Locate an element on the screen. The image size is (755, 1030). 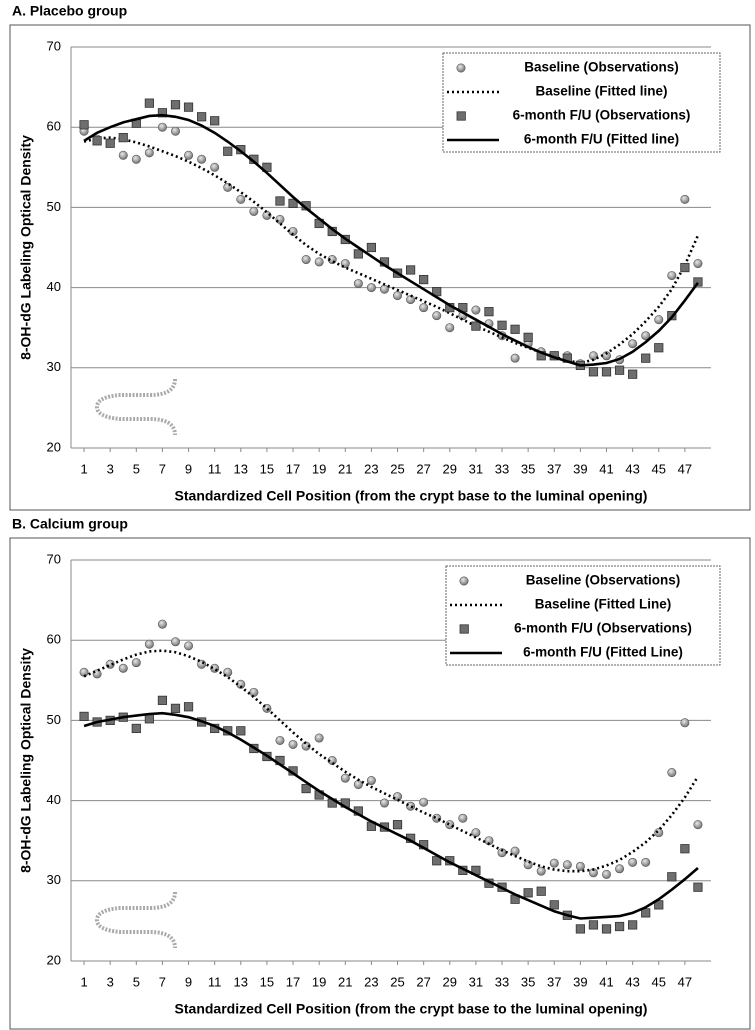
x-tick-label: 3 is located at coordinates (110, 468).